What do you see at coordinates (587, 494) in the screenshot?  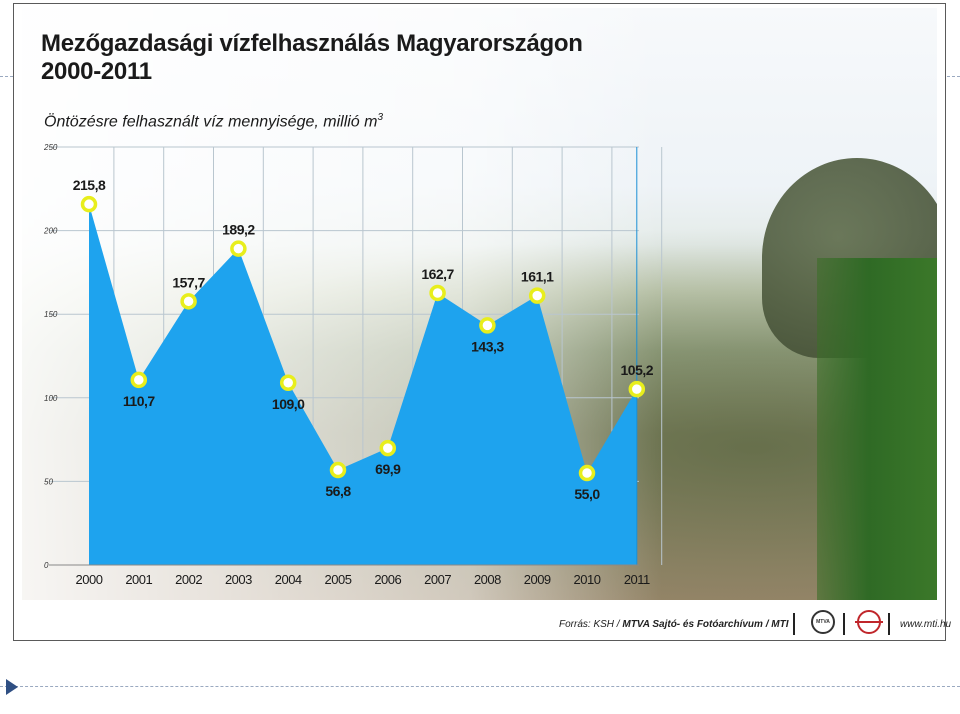 I see `data-label: 55,0` at bounding box center [587, 494].